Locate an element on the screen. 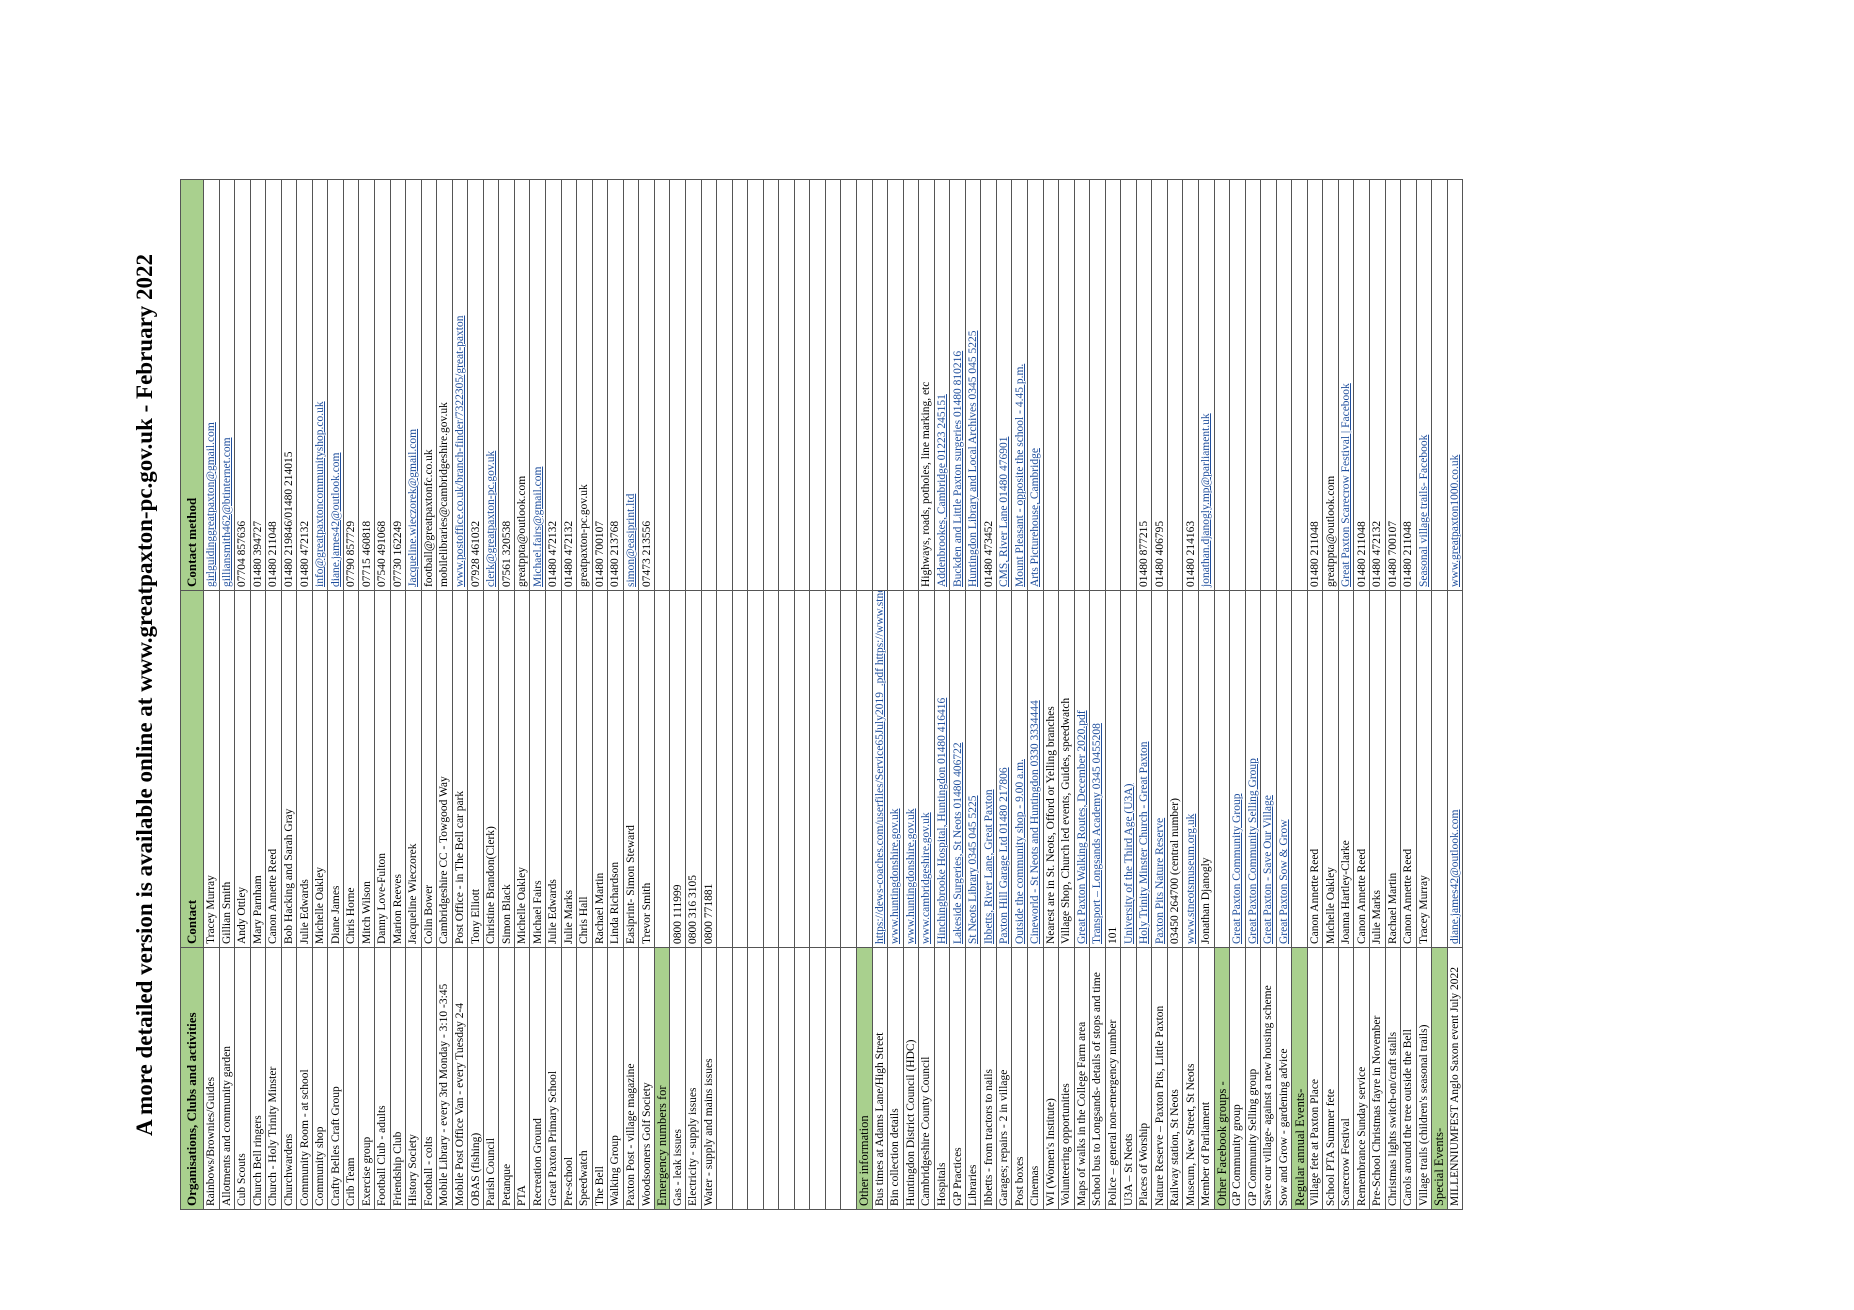  contact-method-cell: Addenbrookes, Cambridge 01223 245151 is located at coordinates (942, 385).